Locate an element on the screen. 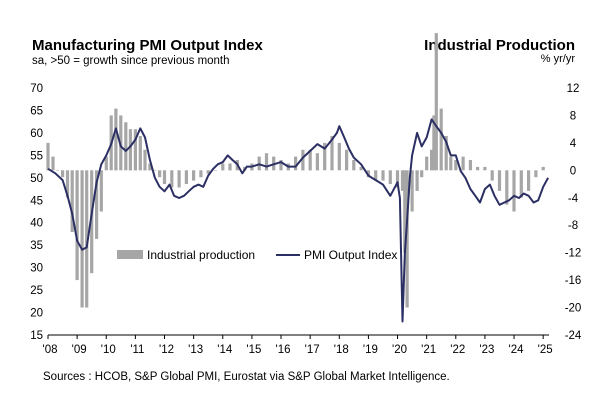  right-axis-tick-label: -4 is located at coordinates (573, 199).